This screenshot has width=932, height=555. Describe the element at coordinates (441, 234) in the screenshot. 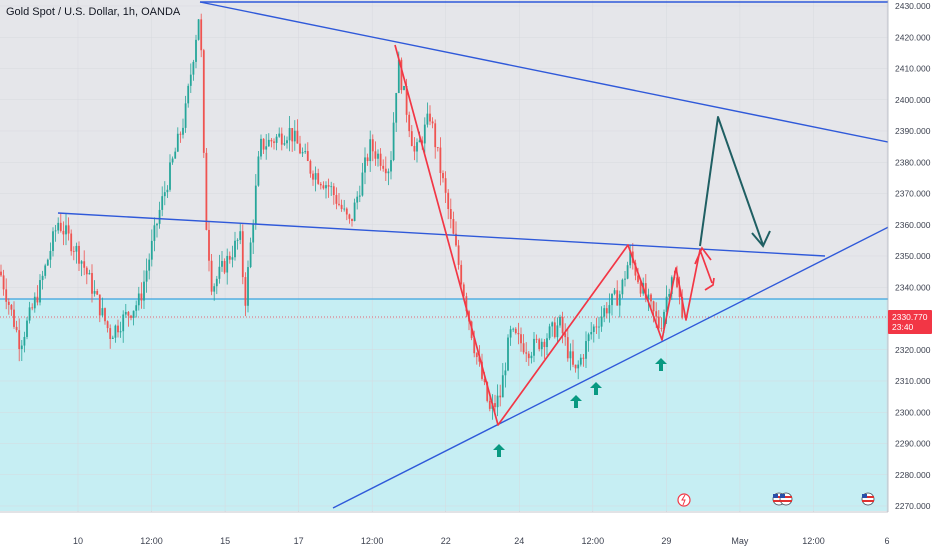

I see `middle-trendline` at that location.